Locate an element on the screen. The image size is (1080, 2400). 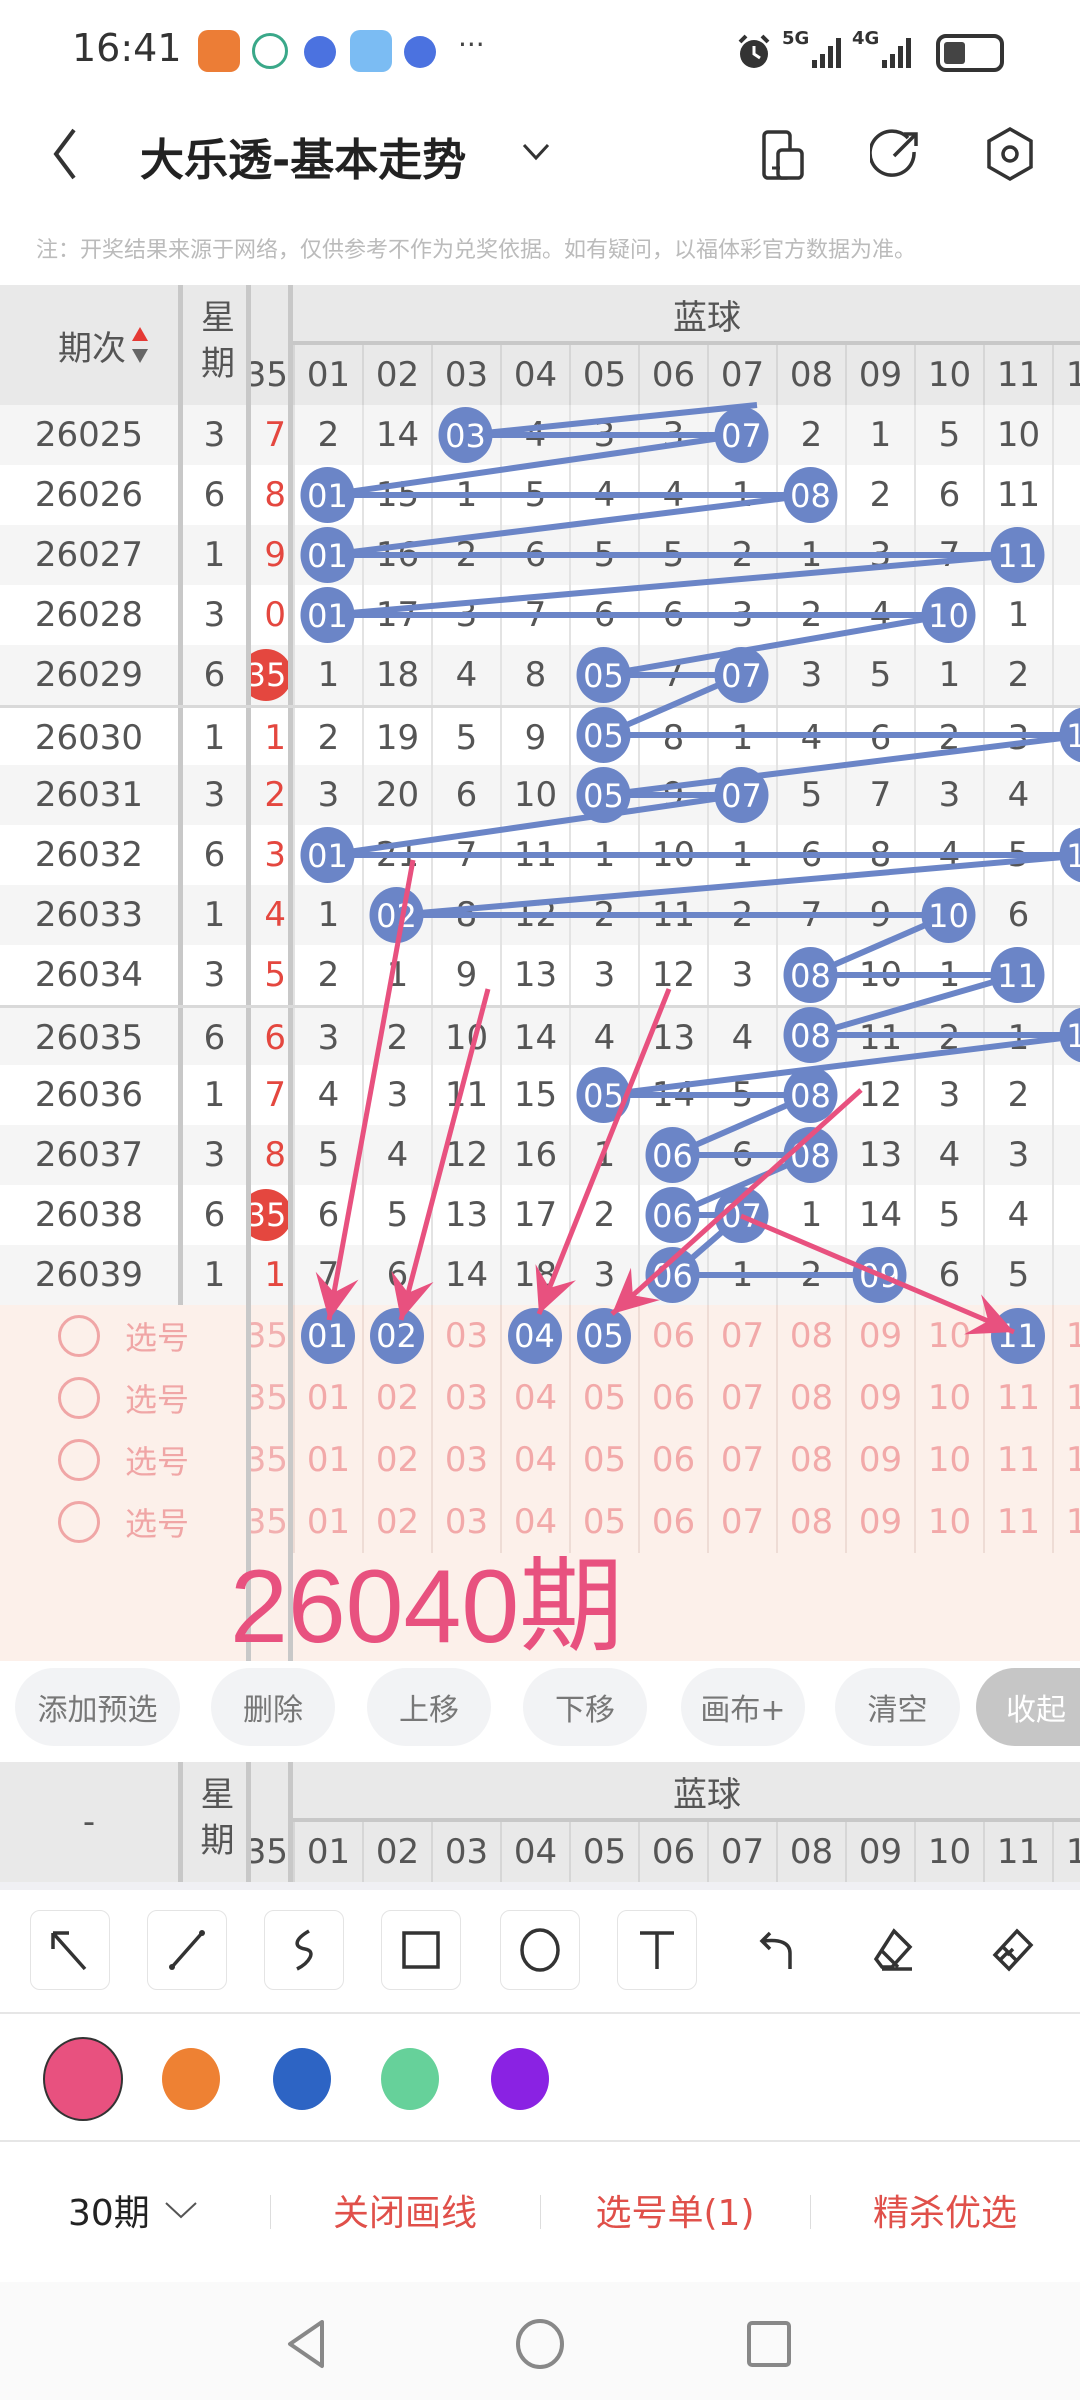
action-button-1: 添加预选 is located at coordinates (97, 1707).